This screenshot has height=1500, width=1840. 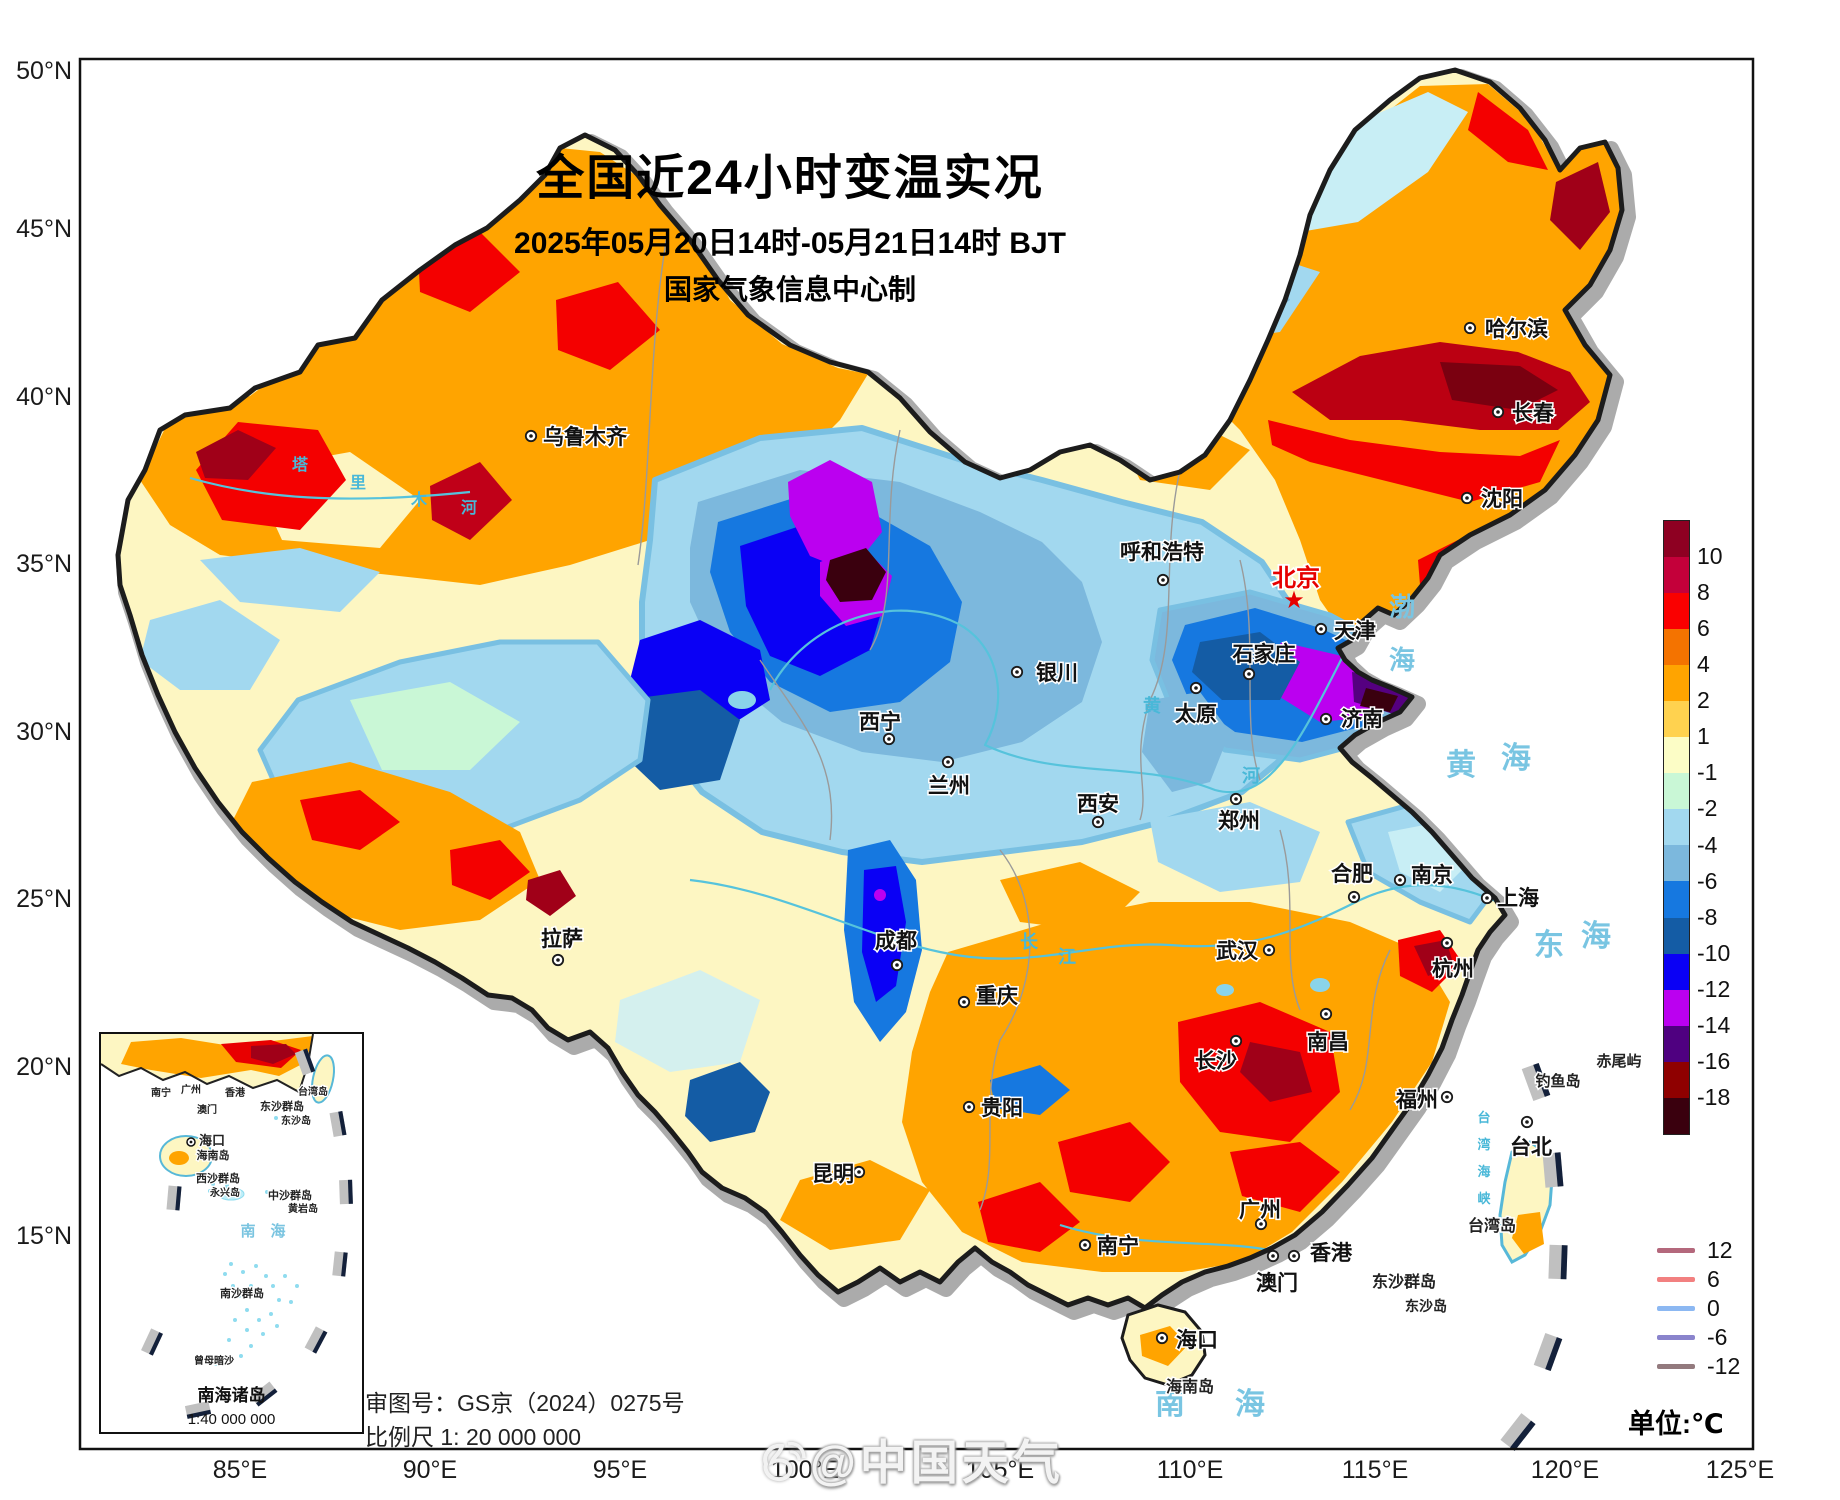 What do you see at coordinates (1717, 1336) in the screenshot?
I see `isoline-label: -6` at bounding box center [1717, 1336].